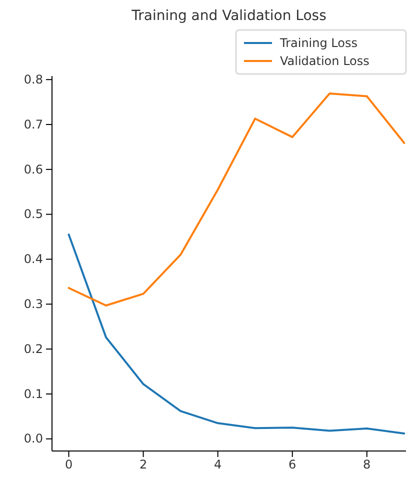  Describe the element at coordinates (318, 43) in the screenshot. I see `legend-label: Training Loss` at that location.